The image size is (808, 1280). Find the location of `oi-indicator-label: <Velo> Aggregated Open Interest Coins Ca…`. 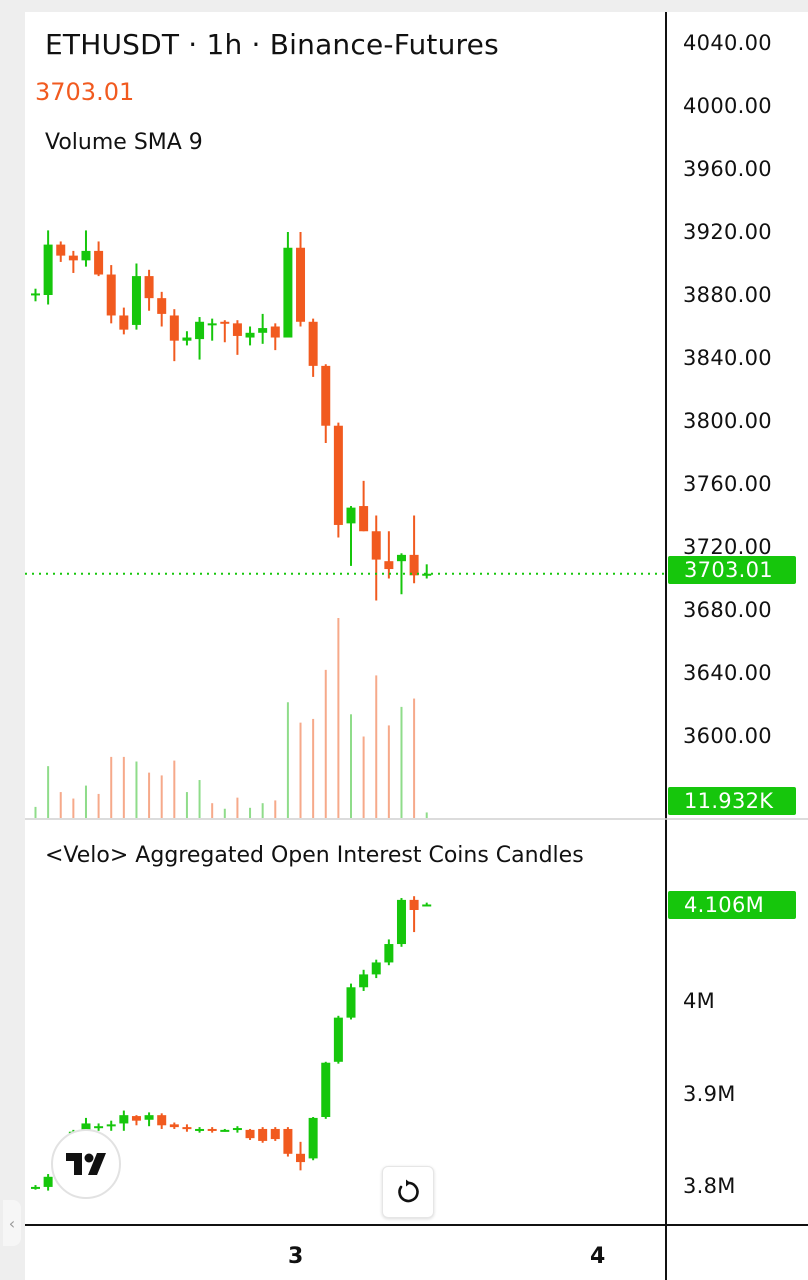

oi-indicator-label: <Velo> Aggregated Open Interest Coins Ca… is located at coordinates (314, 855).